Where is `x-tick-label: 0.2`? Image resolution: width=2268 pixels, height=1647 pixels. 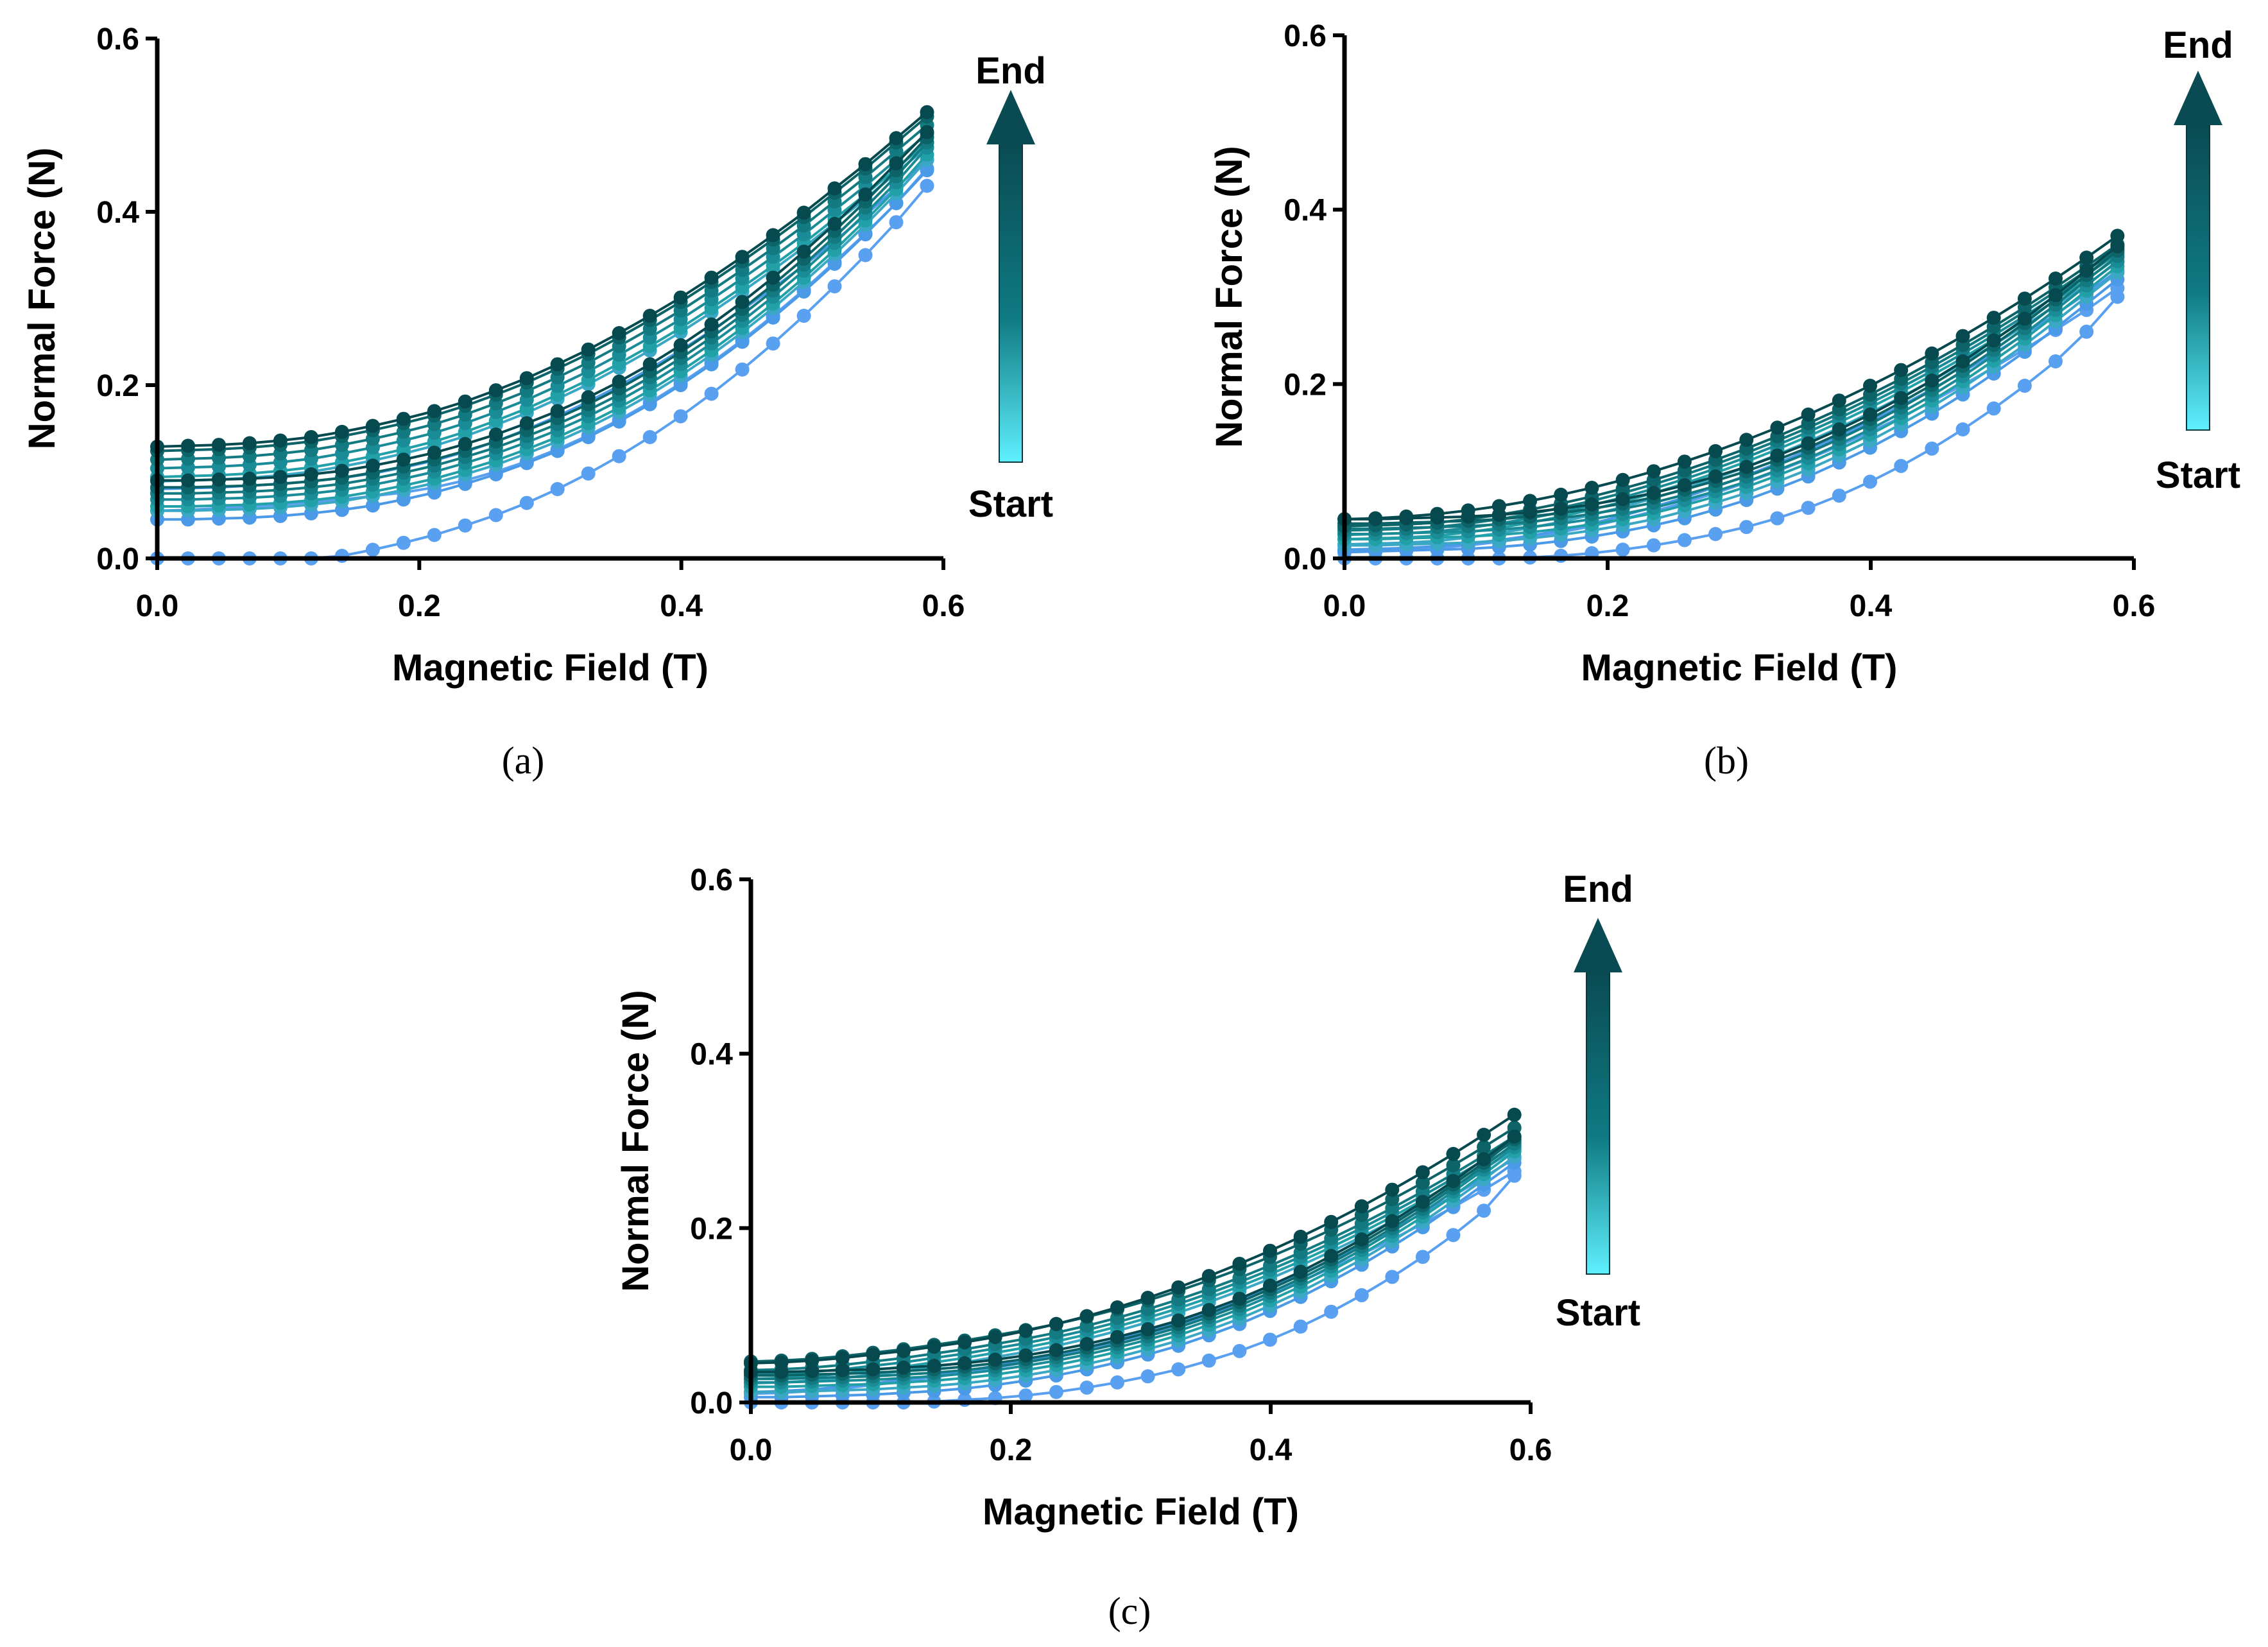
x-tick-label: 0.2 is located at coordinates (419, 606).